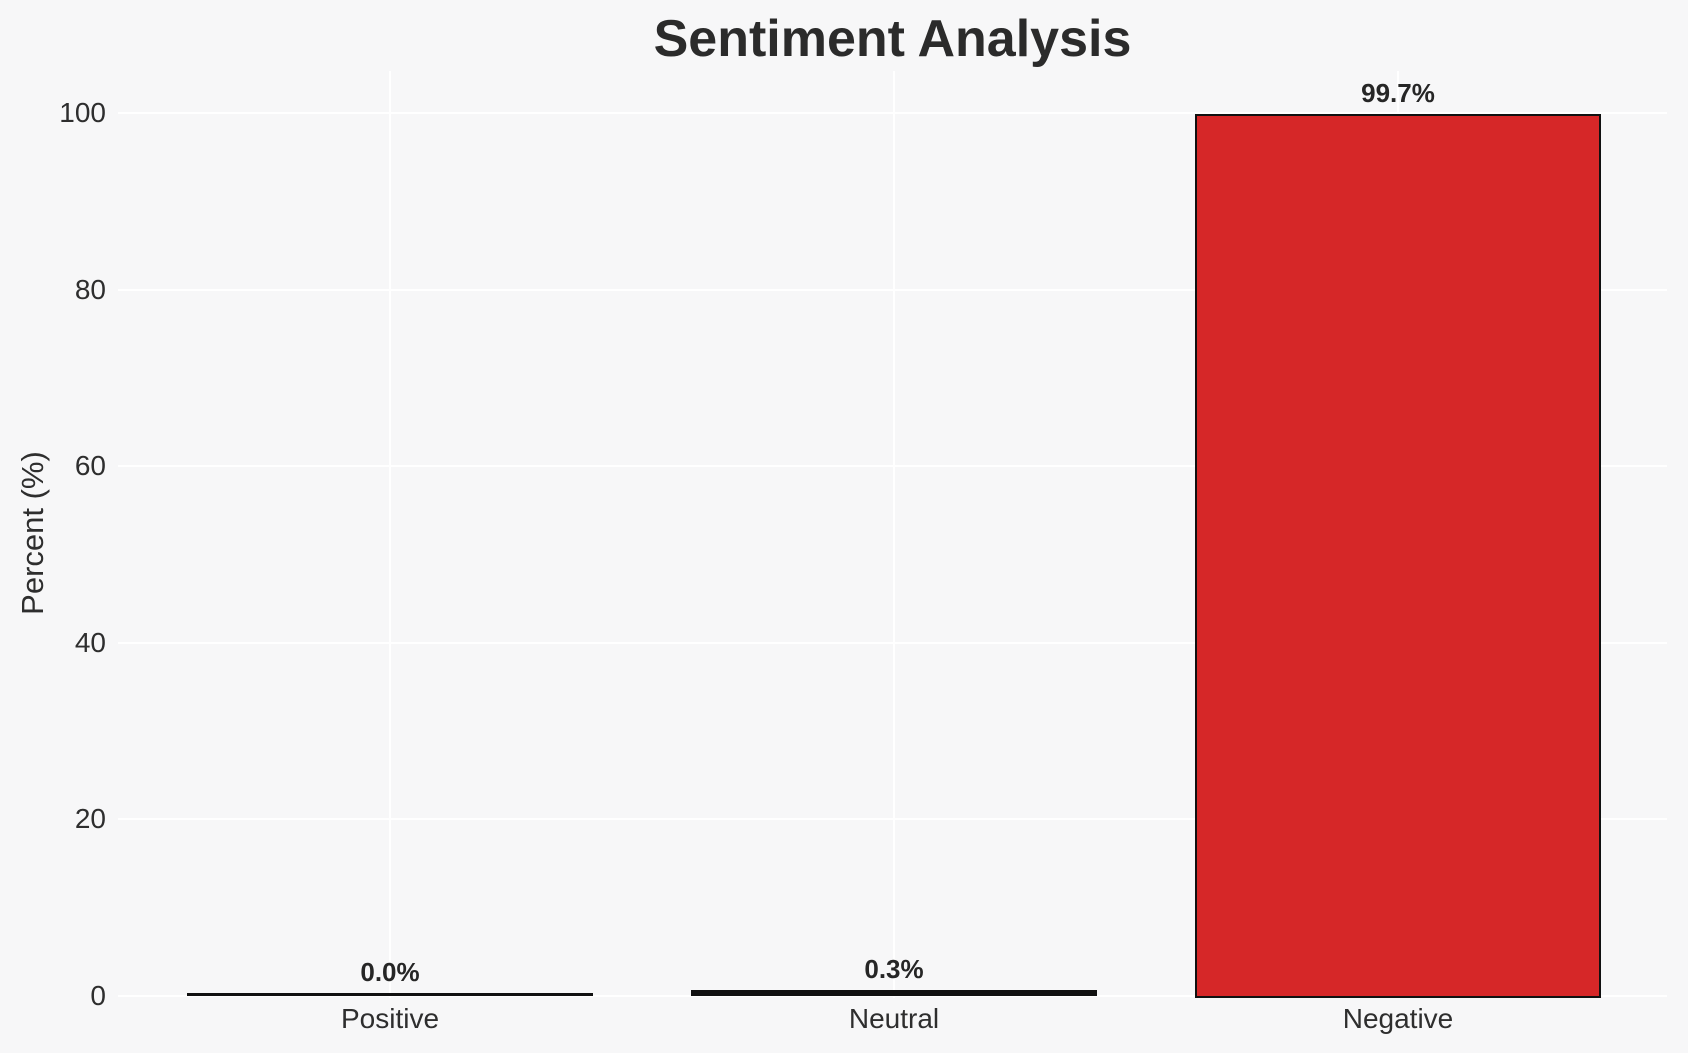  What do you see at coordinates (390, 1018) in the screenshot?
I see `x-tick-positive: Positive` at bounding box center [390, 1018].